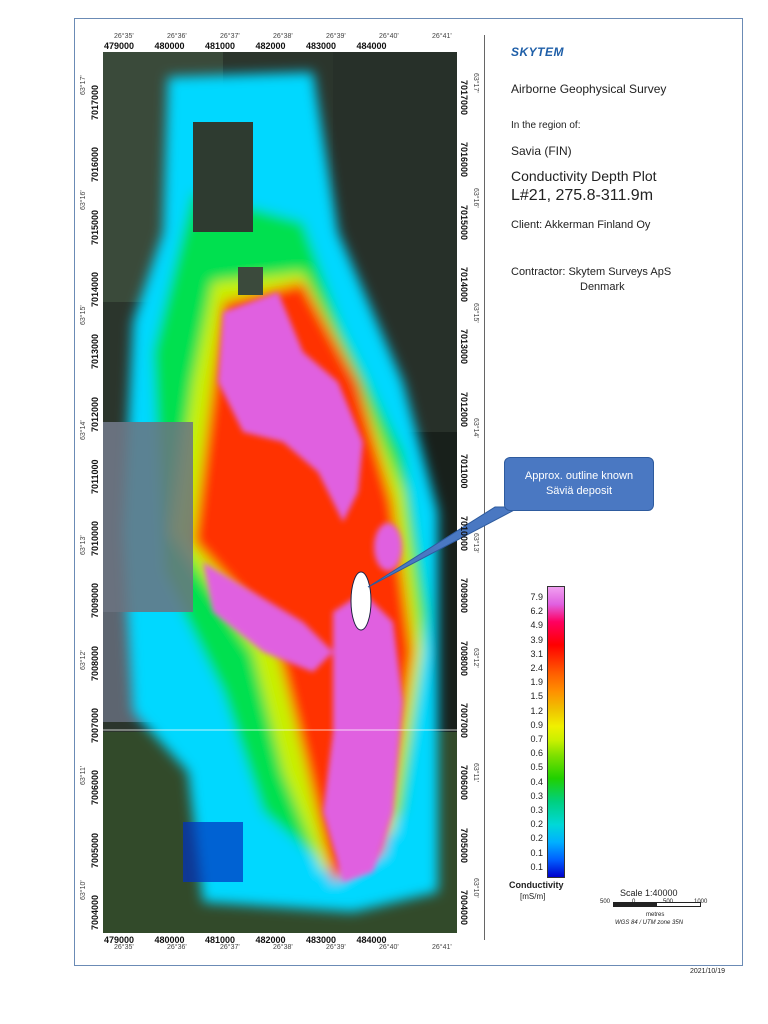  What do you see at coordinates (95, 539) in the screenshot?
I see `northing-tick-left: 7010000` at bounding box center [95, 539].